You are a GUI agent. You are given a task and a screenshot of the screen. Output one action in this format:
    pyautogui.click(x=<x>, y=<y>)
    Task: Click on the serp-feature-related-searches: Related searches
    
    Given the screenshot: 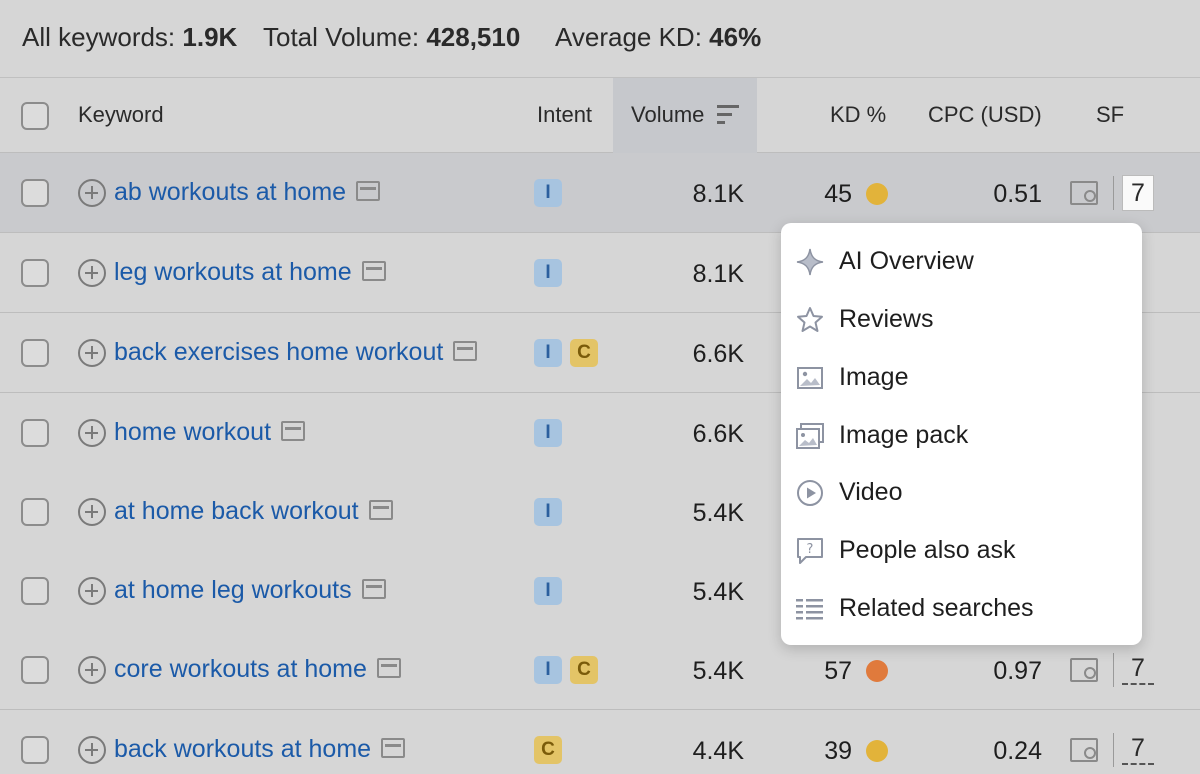 What is the action you would take?
    pyautogui.click(x=961, y=608)
    